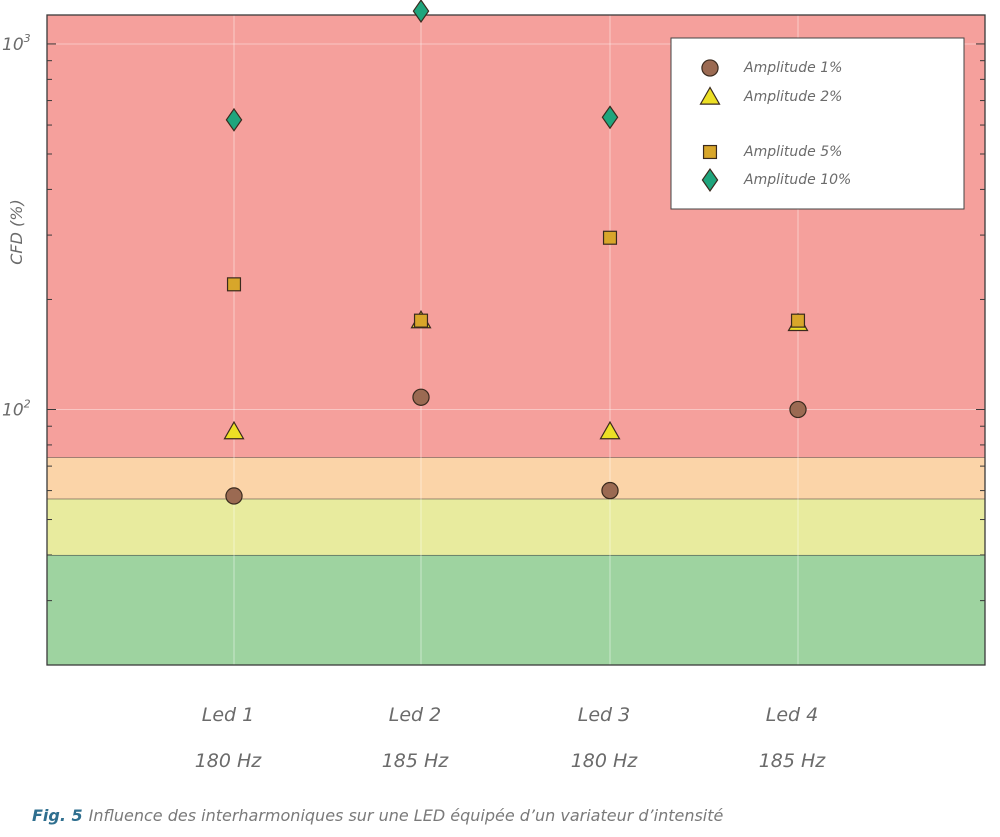  Describe the element at coordinates (710, 152) in the screenshot. I see `legend-marker-square` at that location.